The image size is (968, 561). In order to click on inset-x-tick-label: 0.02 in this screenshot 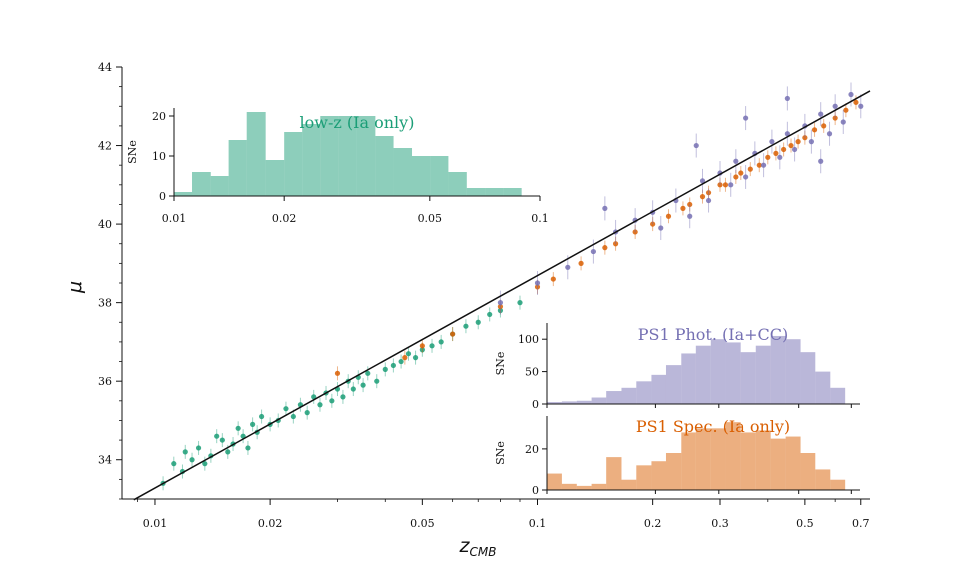, I will do `click(284, 218)`.